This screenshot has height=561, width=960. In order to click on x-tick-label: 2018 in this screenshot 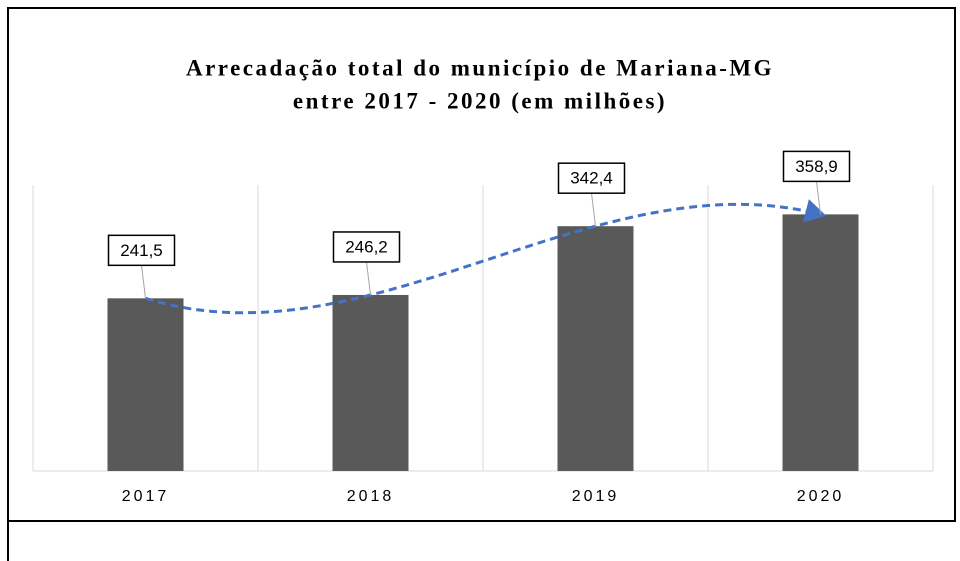, I will do `click(371, 496)`.